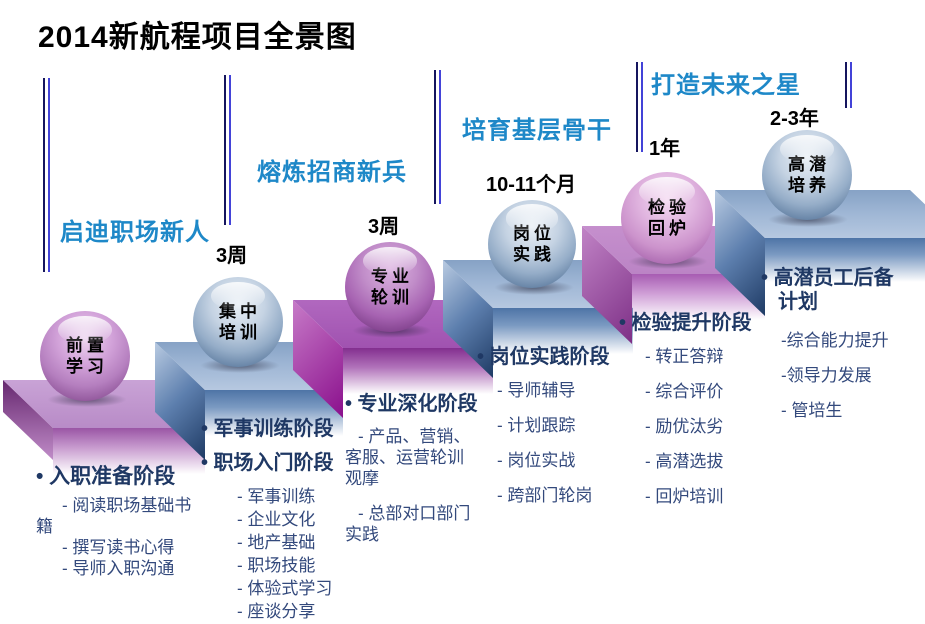 The image size is (925, 624). What do you see at coordinates (534, 254) in the screenshot?
I see `sphere-4-label-line2: 实践` at bounding box center [534, 254].